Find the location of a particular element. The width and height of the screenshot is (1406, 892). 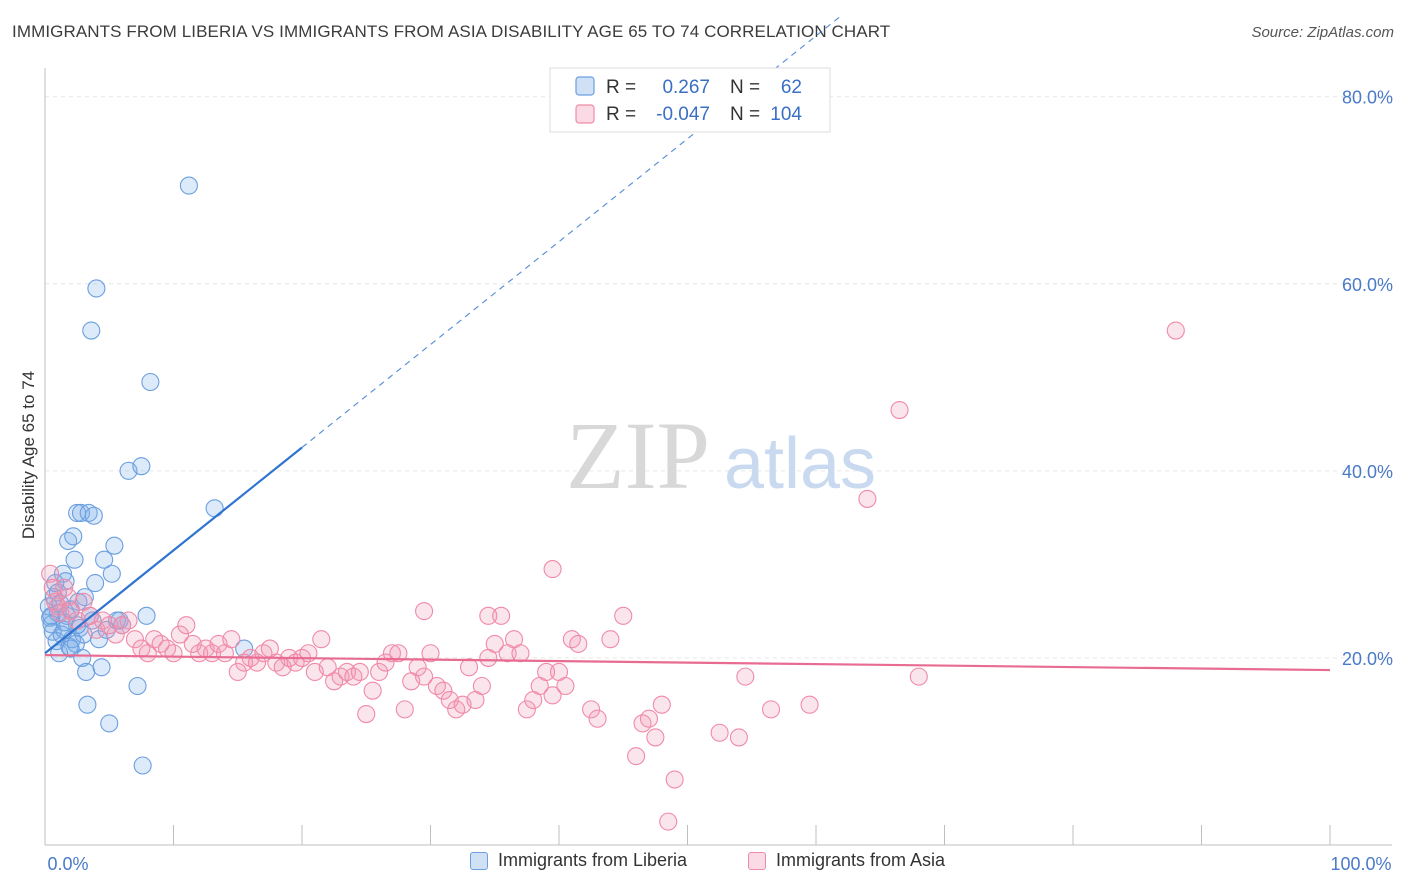

legend-swatch-asia is located at coordinates (757, 860).